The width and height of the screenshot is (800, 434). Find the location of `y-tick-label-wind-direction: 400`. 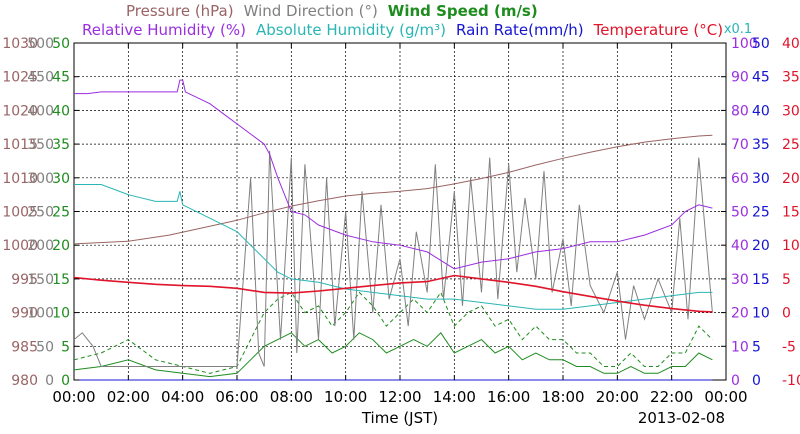

y-tick-label-wind-direction: 400 is located at coordinates (40, 111).